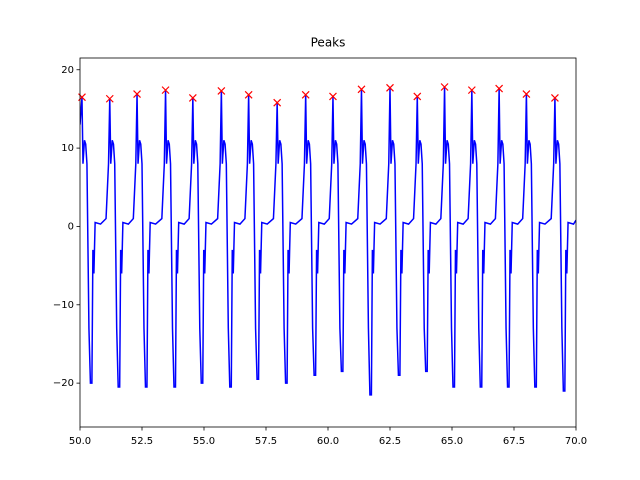  Describe the element at coordinates (328, 43) in the screenshot. I see `chart-title: Peaks` at that location.